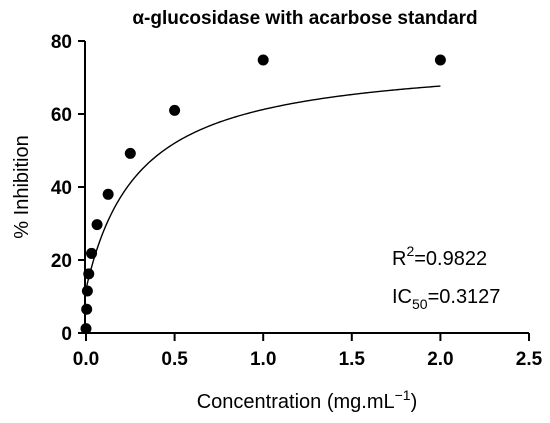 This screenshot has height=423, width=550. What do you see at coordinates (174, 359) in the screenshot?
I see `x-tick-label: 0.5` at bounding box center [174, 359].